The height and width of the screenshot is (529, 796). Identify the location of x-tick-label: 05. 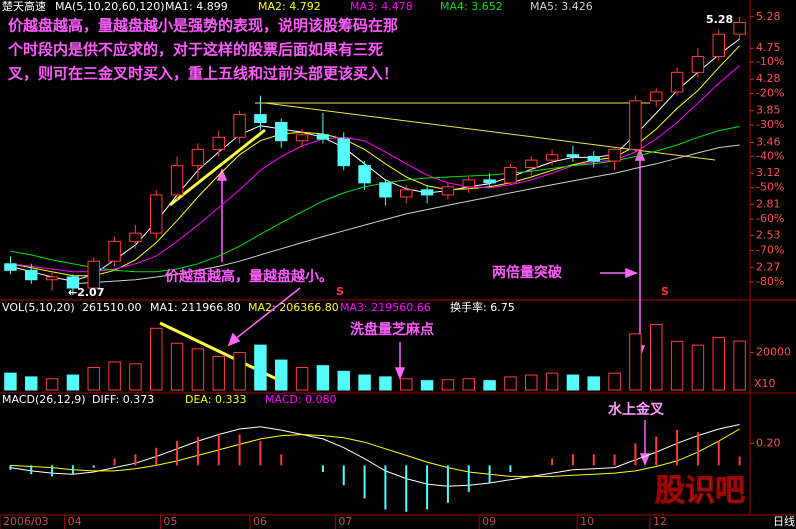
(170, 521).